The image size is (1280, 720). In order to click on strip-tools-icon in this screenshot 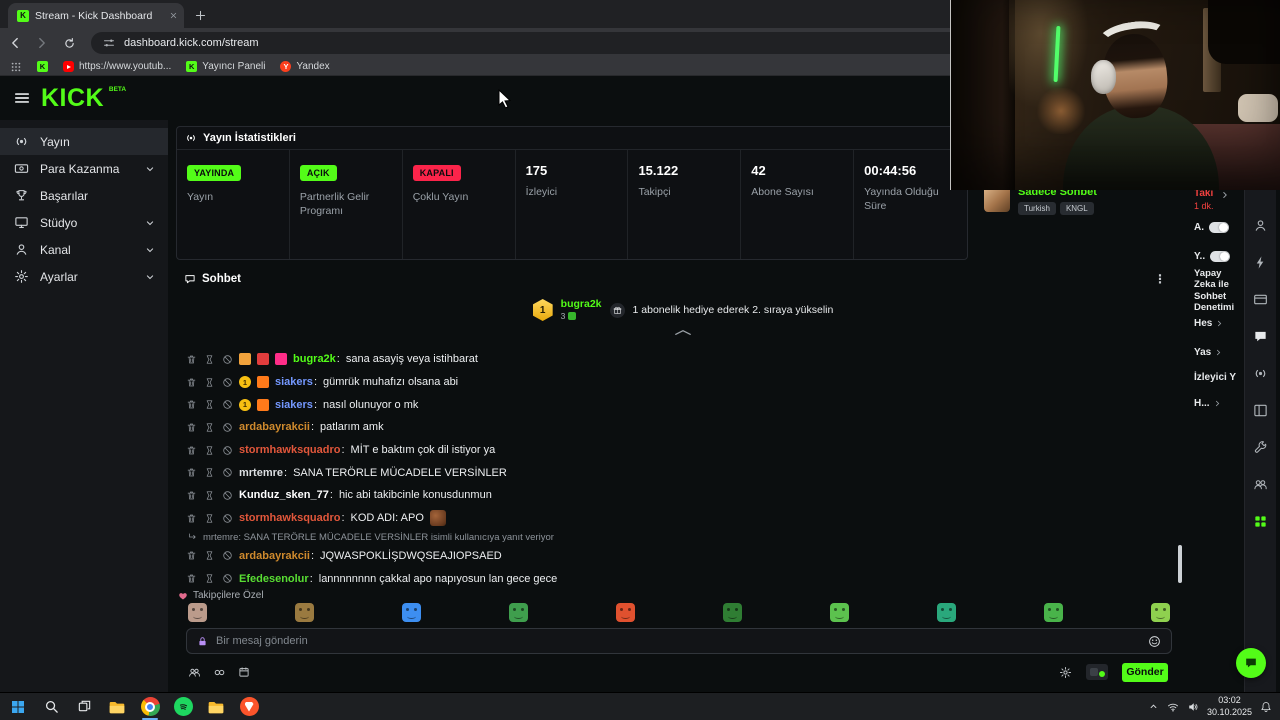, I will do `click(1260, 447)`.